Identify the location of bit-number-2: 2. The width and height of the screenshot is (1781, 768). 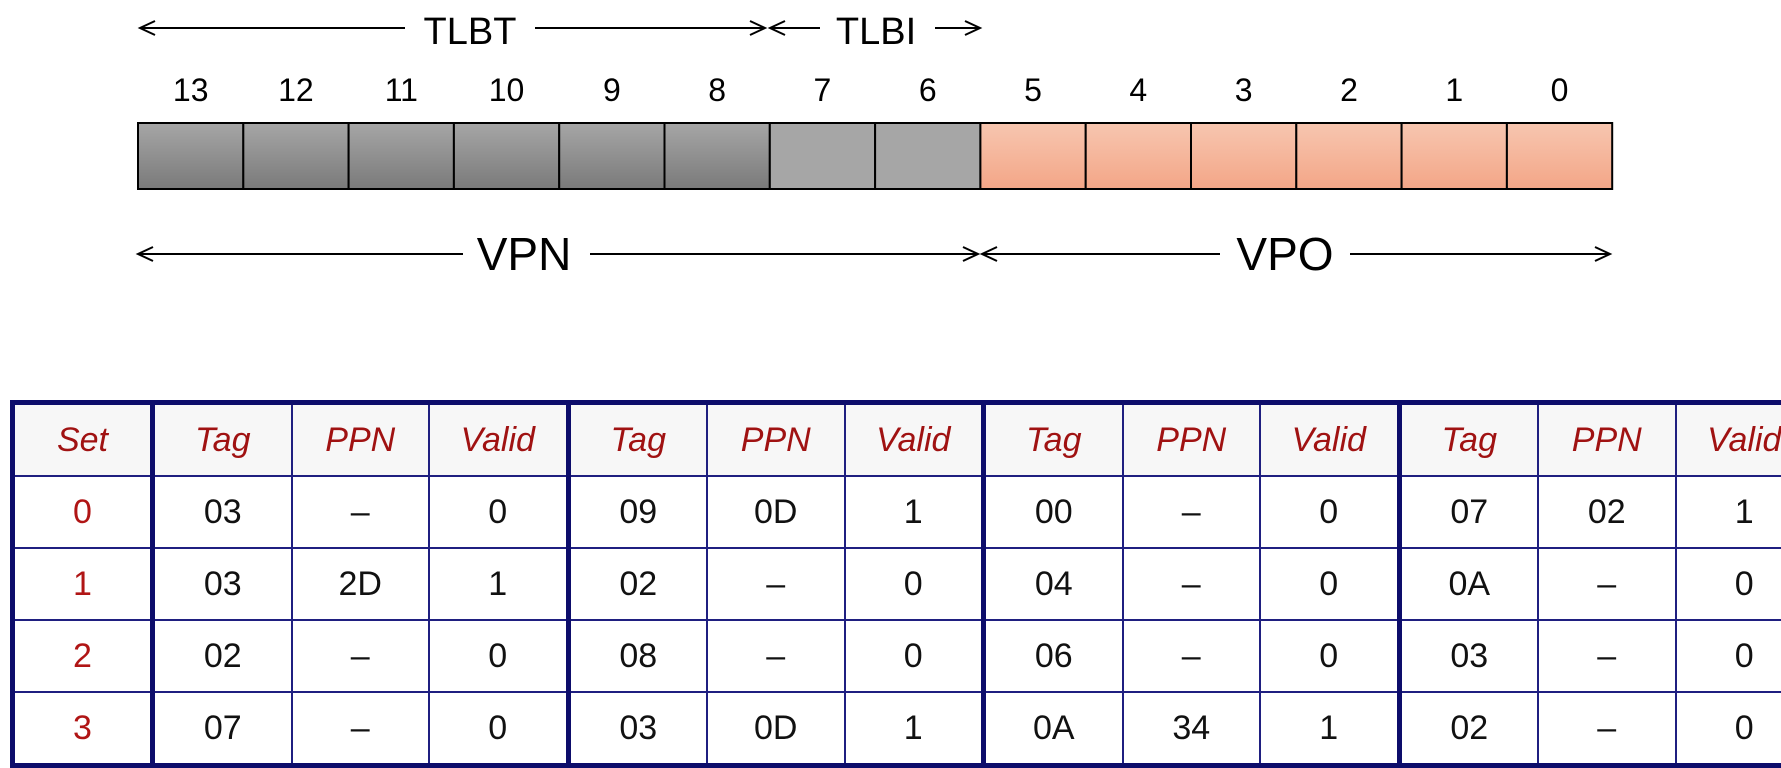
(1349, 90).